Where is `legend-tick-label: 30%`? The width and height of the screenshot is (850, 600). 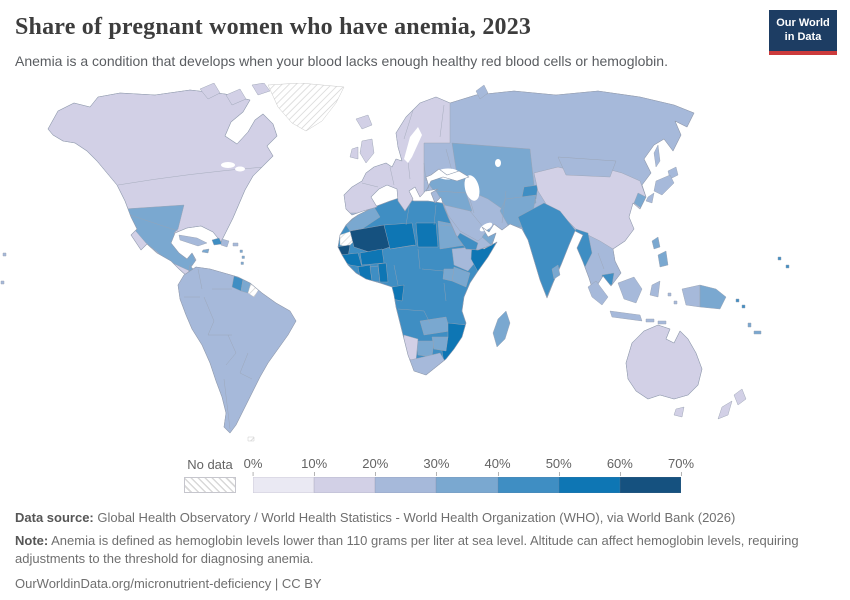
legend-tick-label: 30% is located at coordinates (436, 466).